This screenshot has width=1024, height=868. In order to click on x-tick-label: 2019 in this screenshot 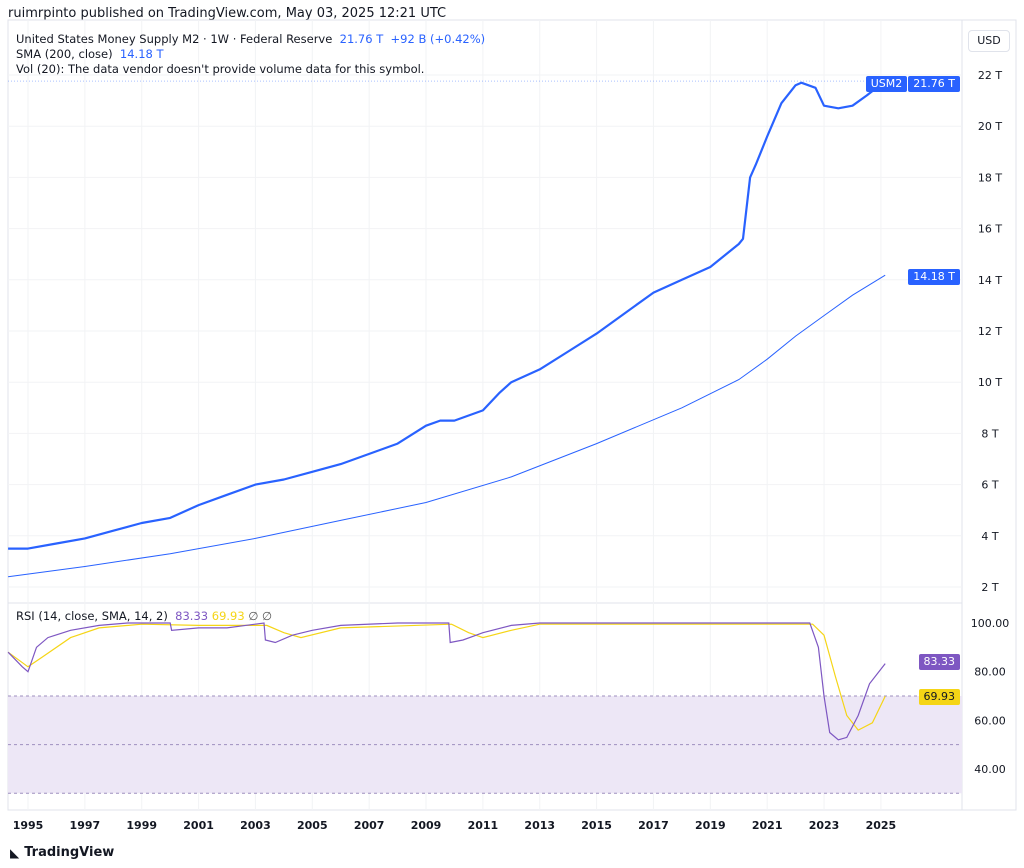, I will do `click(710, 825)`.